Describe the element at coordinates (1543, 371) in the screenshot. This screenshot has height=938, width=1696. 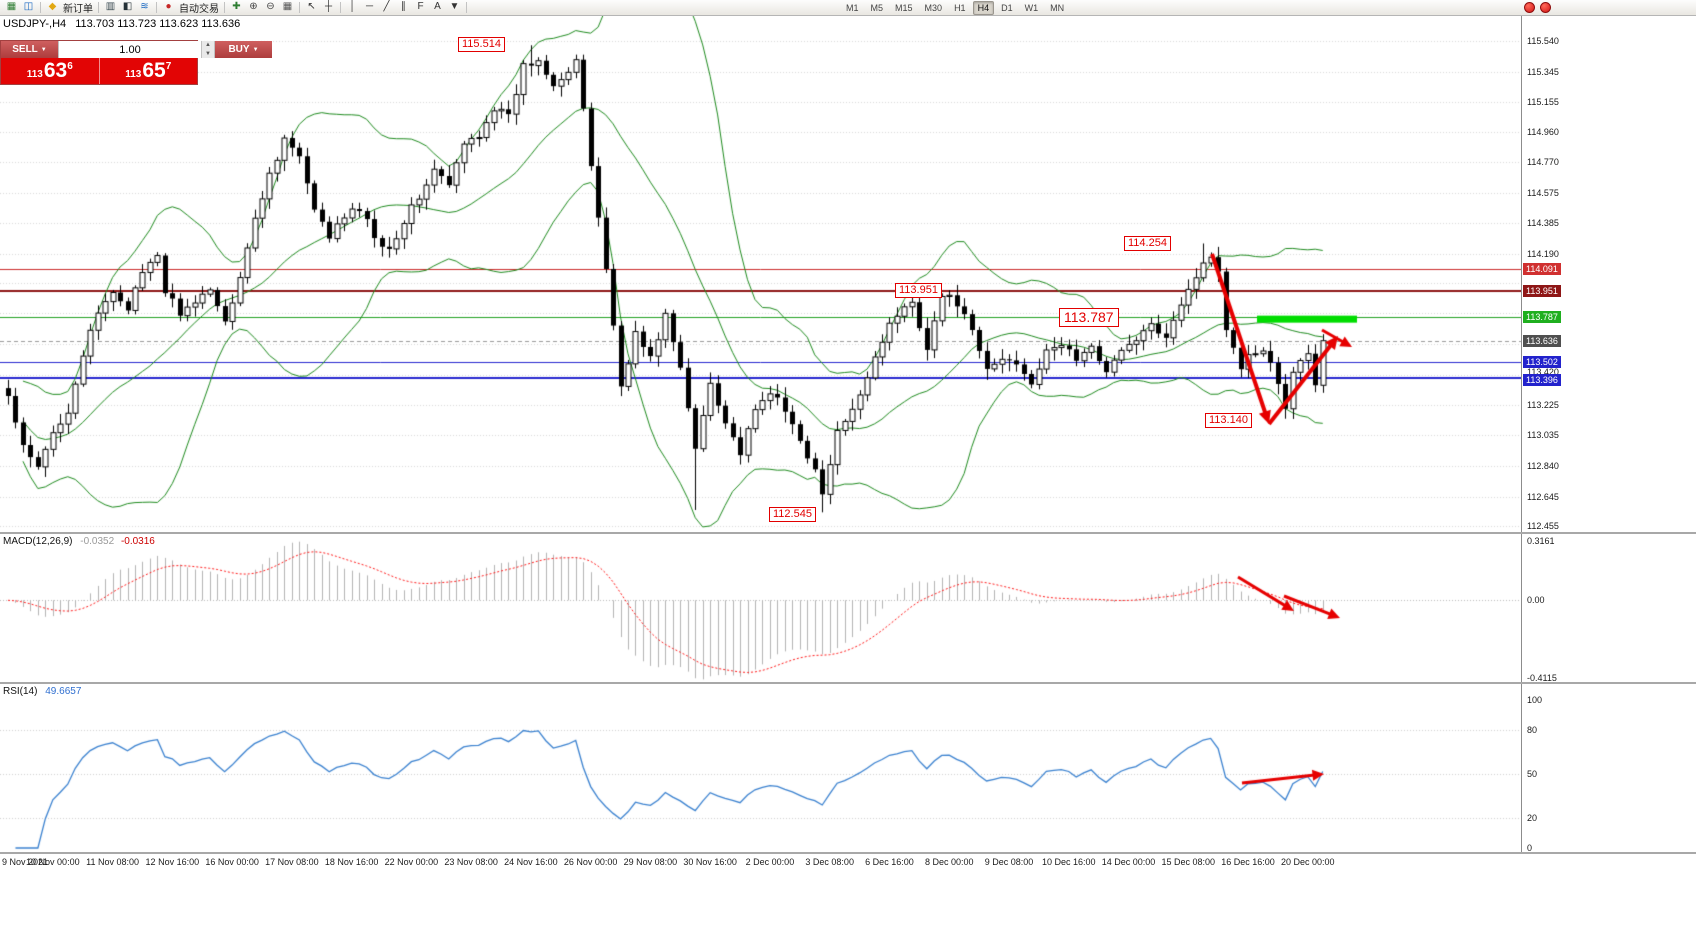
I see `price-tick: 113.420` at that location.